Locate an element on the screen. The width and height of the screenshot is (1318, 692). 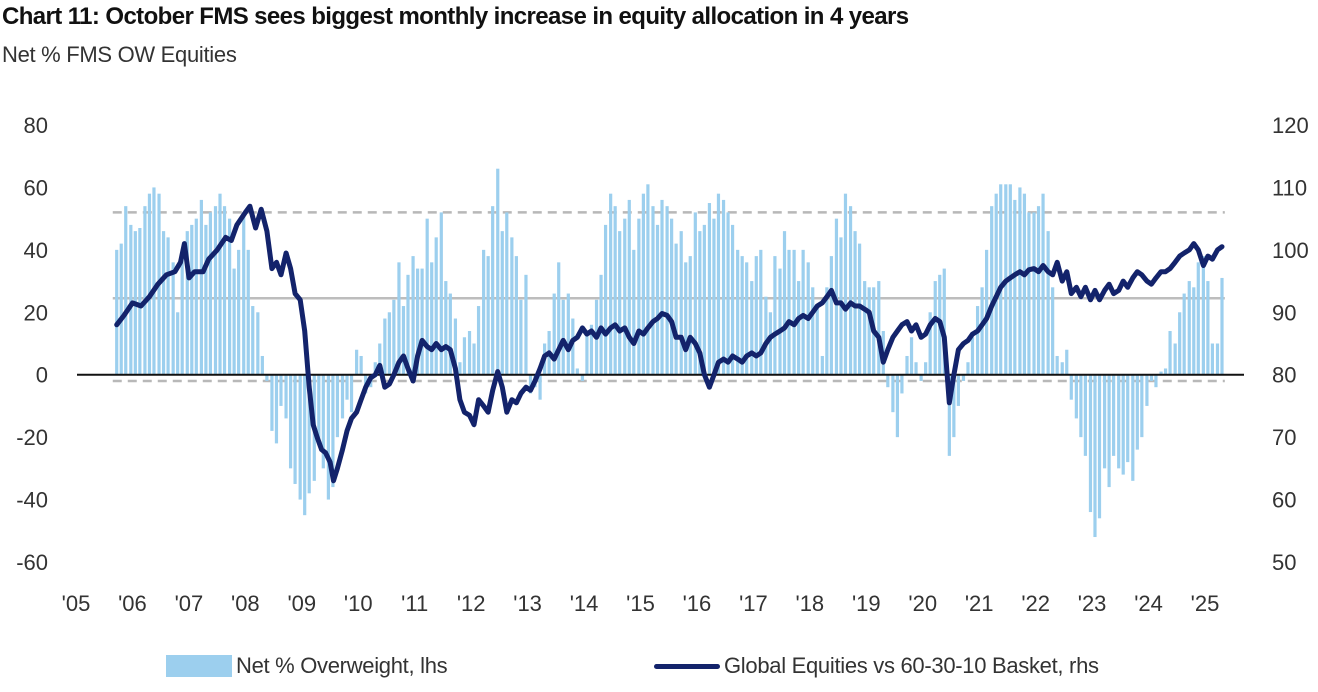
legend-label-line: Global Equities vs 60-30-10 Basket, rhs is located at coordinates (911, 665).